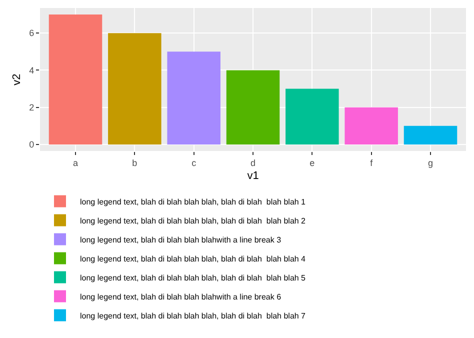 The height and width of the screenshot is (338, 474). What do you see at coordinates (253, 163) in the screenshot?
I see `x-tick-label: d` at bounding box center [253, 163].